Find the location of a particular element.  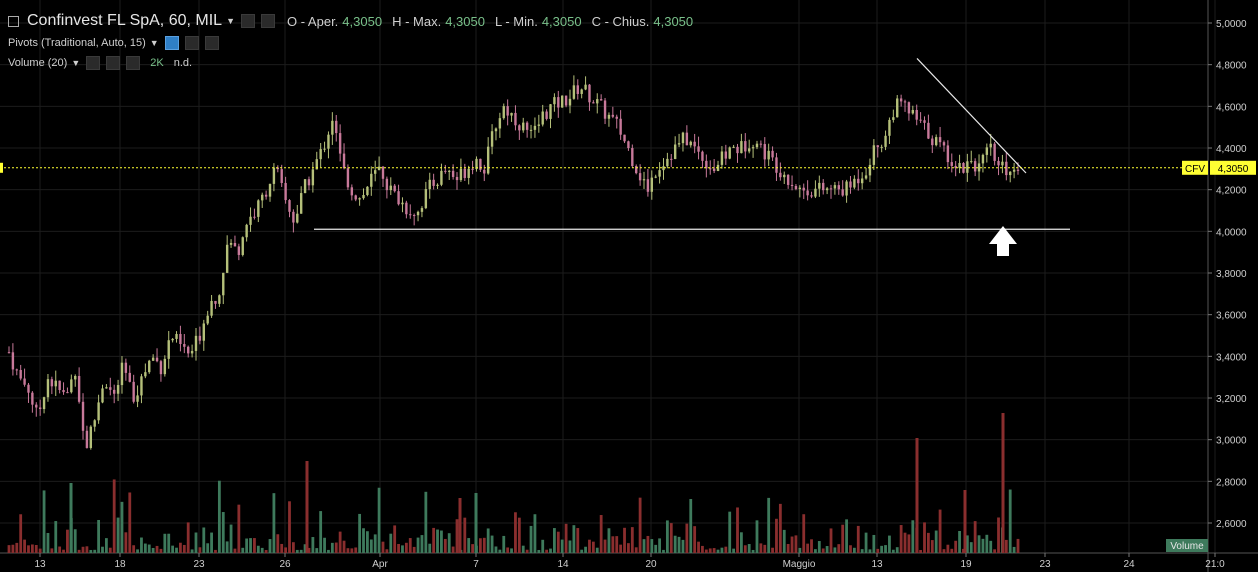

x-tick-label: 20 is located at coordinates (651, 564).